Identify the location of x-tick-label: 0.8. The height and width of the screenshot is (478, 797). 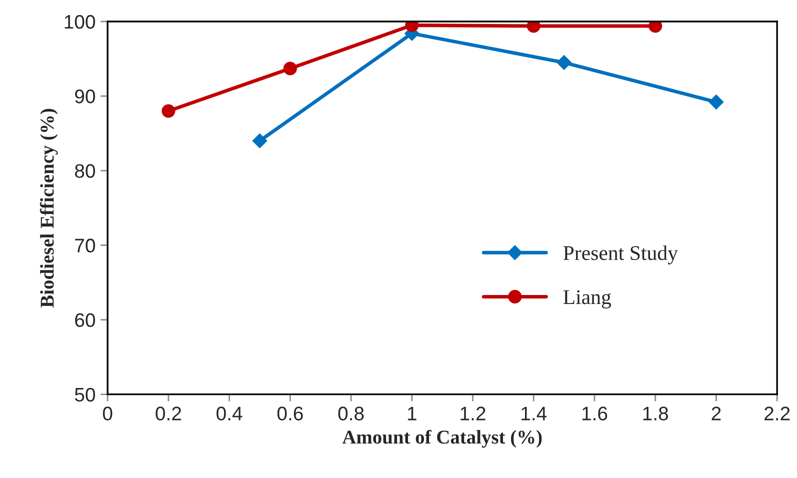
(351, 413).